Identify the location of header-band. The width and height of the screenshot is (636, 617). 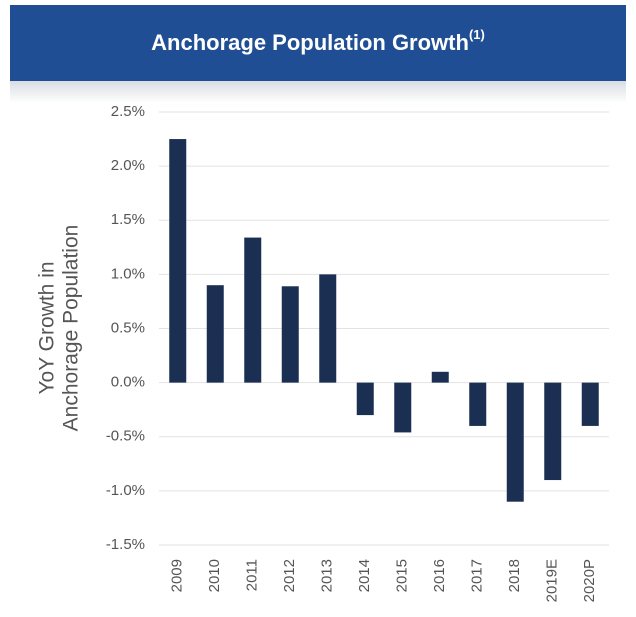
(318, 43).